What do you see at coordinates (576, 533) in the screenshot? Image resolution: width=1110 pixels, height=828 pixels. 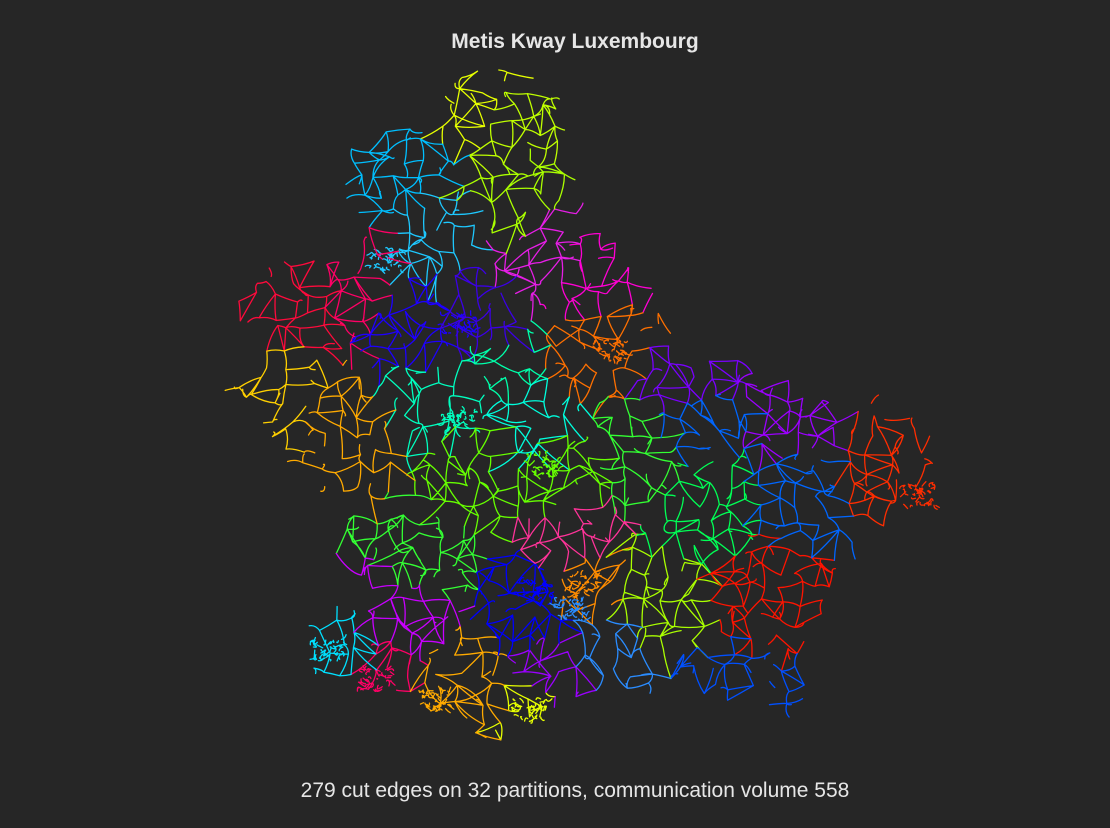 I see `partition-32-roads` at bounding box center [576, 533].